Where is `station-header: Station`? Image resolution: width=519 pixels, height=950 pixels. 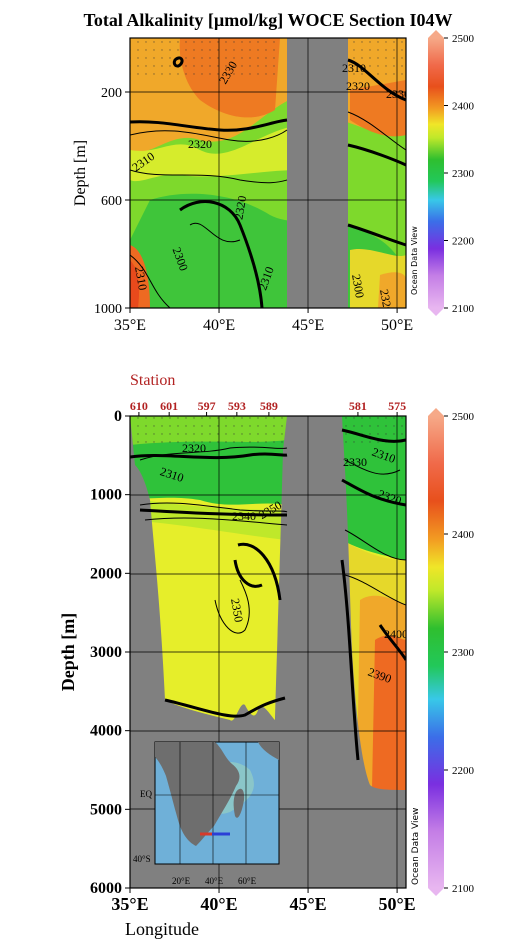 station-header: Station is located at coordinates (152, 380).